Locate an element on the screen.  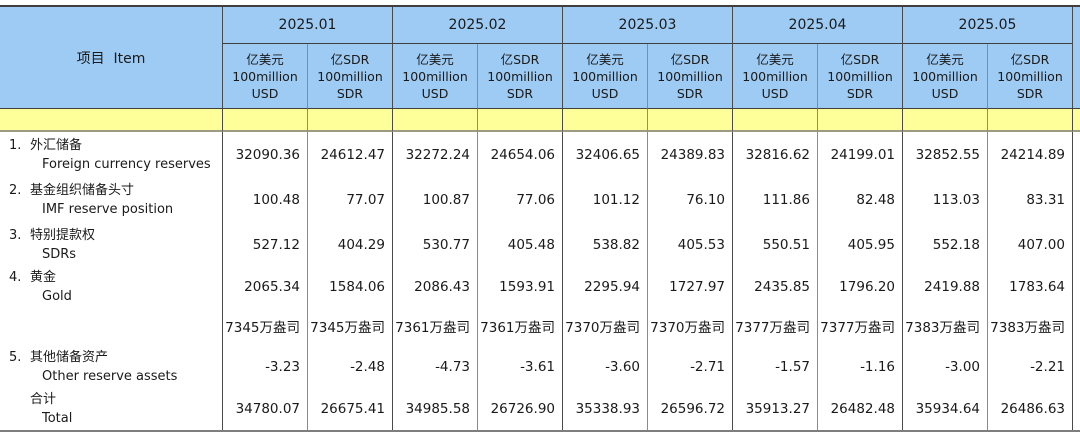
value-cell: 405.95 is located at coordinates (859, 244).